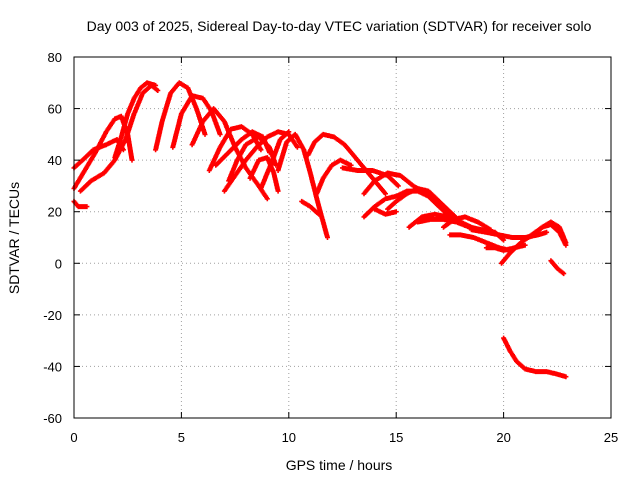  I want to click on y-tick-label: 20, so click(55, 212).